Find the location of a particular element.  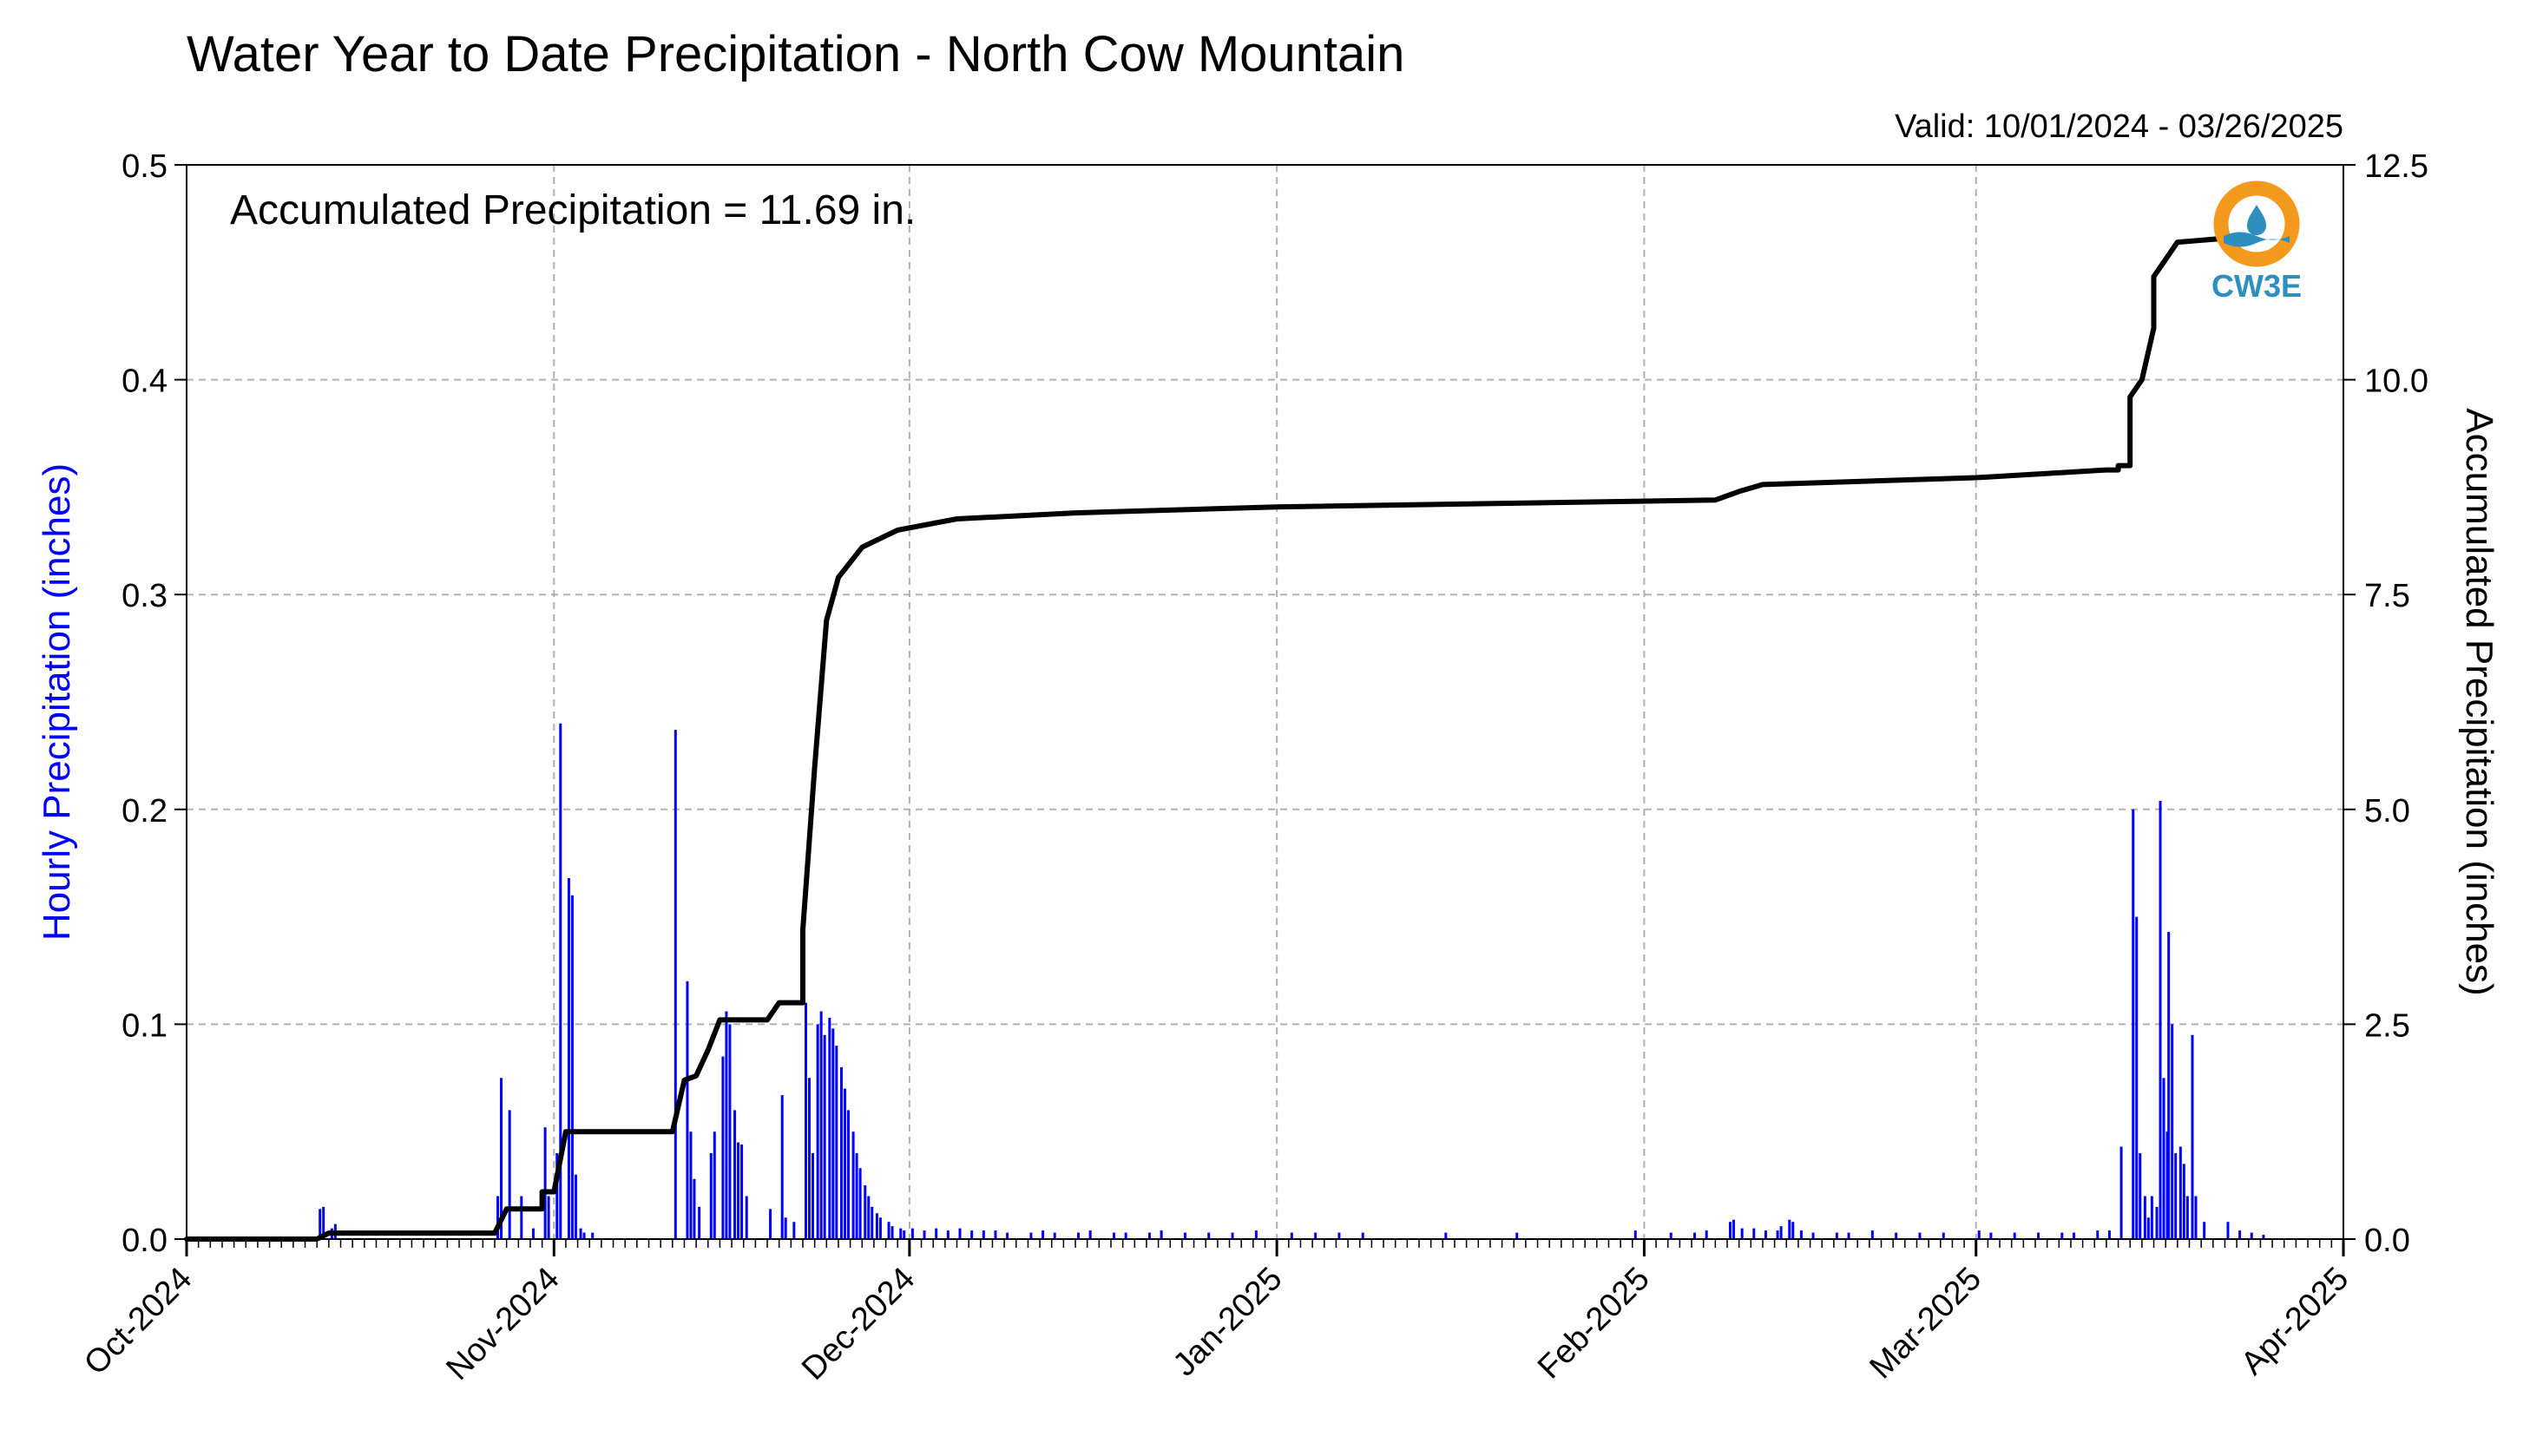

left-y-tick-label: 0.5 is located at coordinates (145, 166).